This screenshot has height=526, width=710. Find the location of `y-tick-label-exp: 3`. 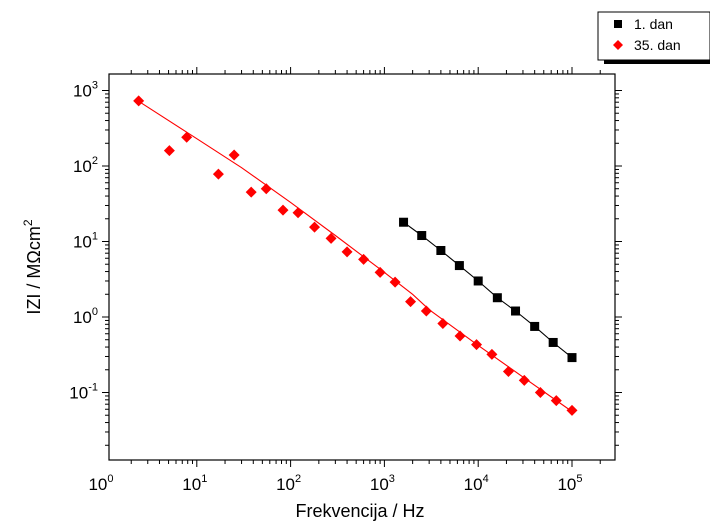

y-tick-label-exp: 3 is located at coordinates (95, 86).